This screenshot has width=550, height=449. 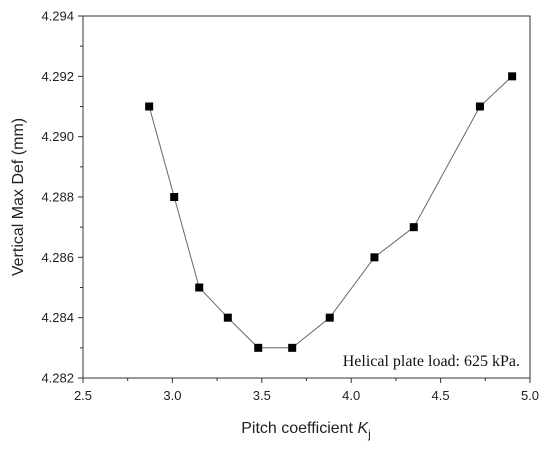 I want to click on x-tick-label: 3.5, so click(x=262, y=395).